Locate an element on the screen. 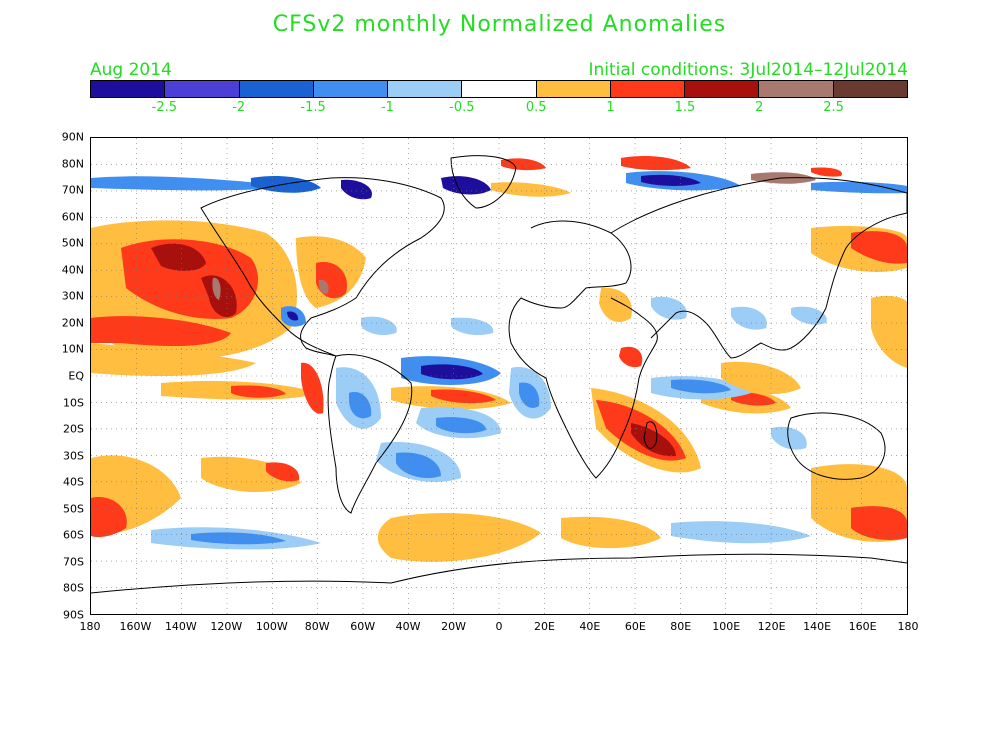 The height and width of the screenshot is (750, 999). longitude-label: 20E is located at coordinates (544, 626).